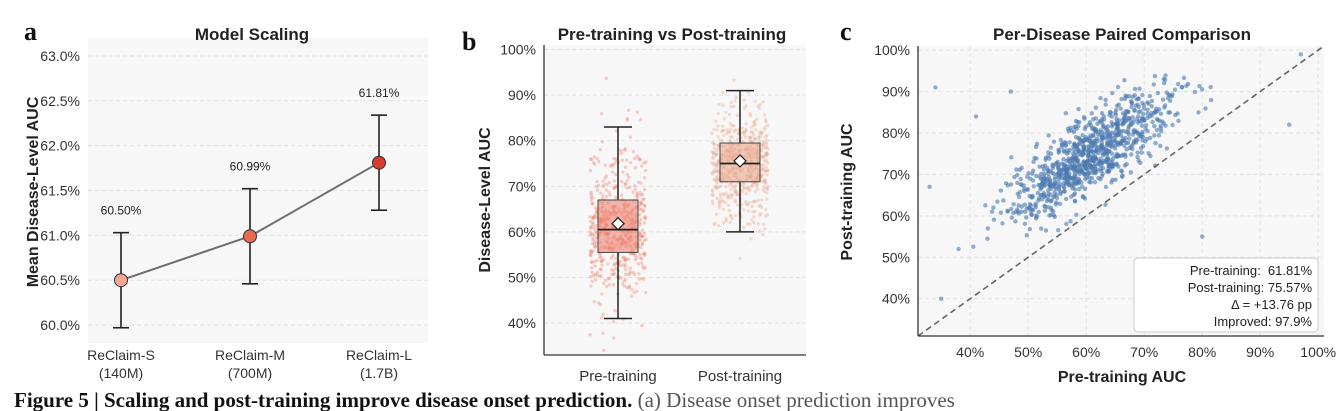  Describe the element at coordinates (522, 232) in the screenshot. I see `y-tick-label: 60%` at that location.